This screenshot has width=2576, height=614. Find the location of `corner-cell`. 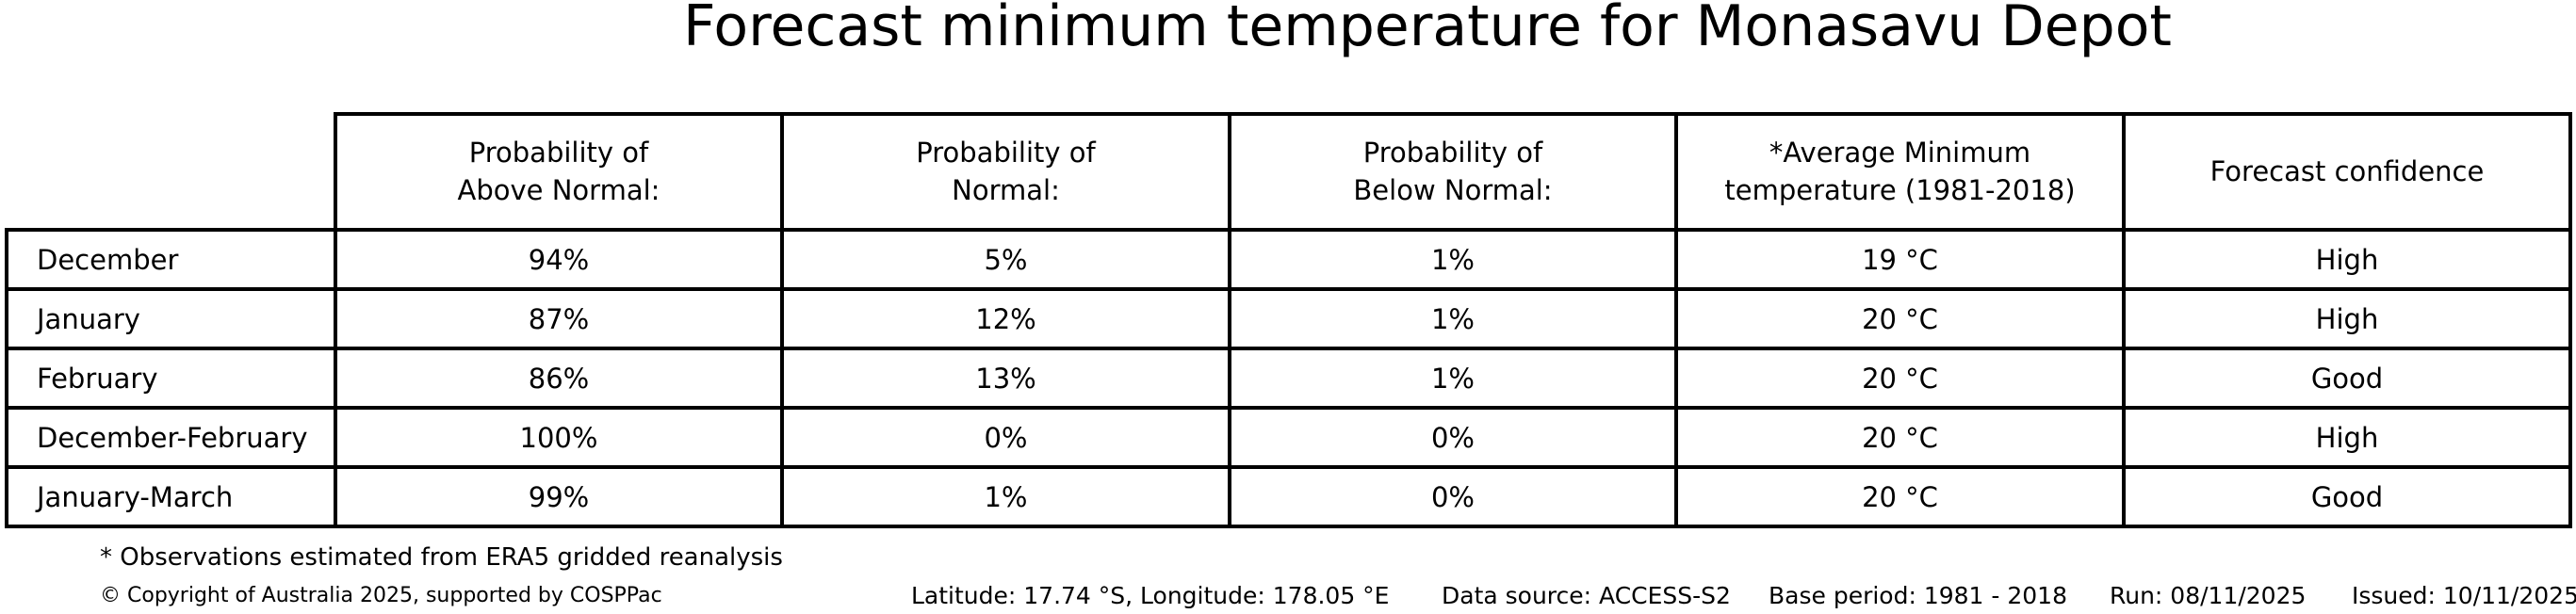

corner-cell is located at coordinates (171, 172).